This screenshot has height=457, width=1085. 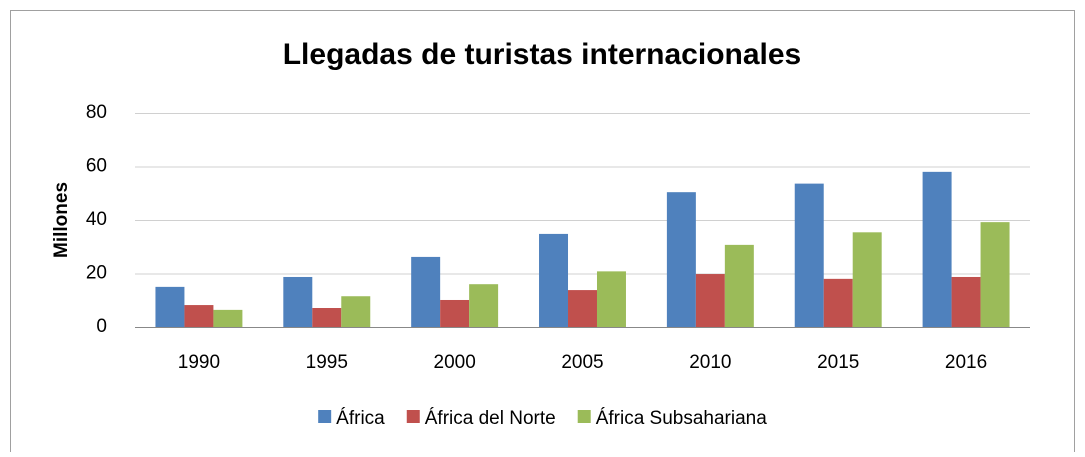 I want to click on x-tick-label: 2016, so click(x=966, y=362).